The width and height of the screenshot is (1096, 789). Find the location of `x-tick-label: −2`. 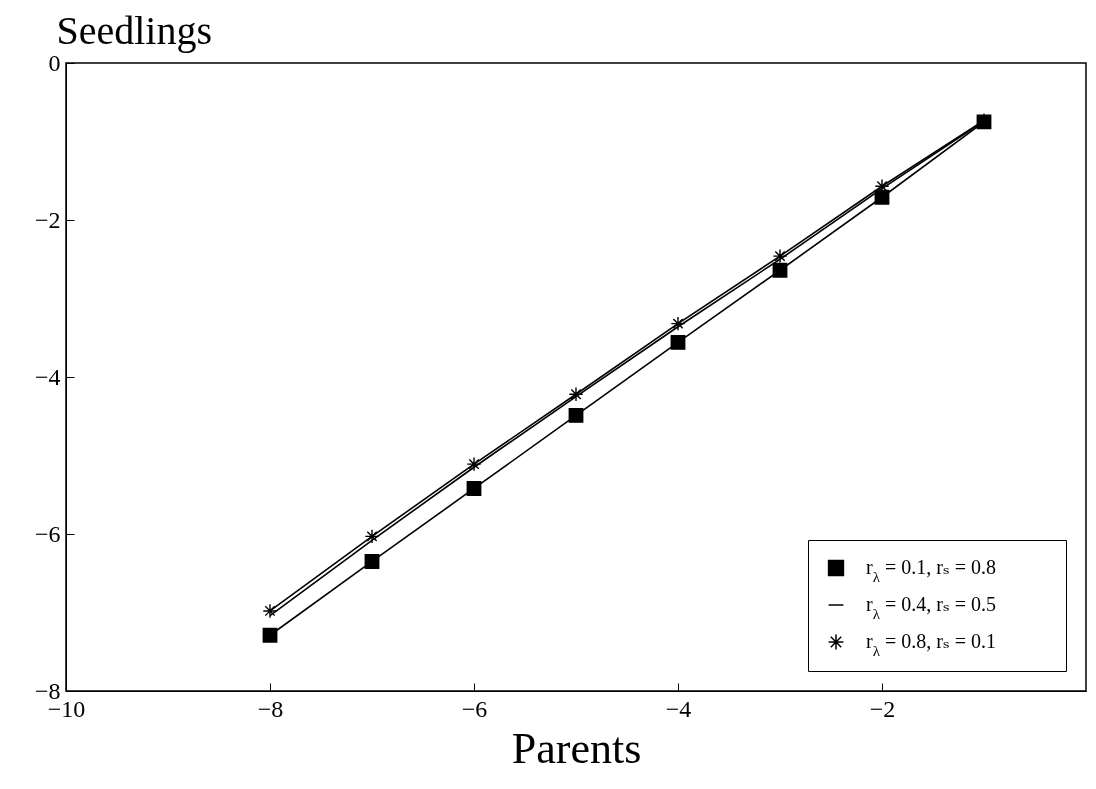

x-tick-label: −2 is located at coordinates (882, 708).